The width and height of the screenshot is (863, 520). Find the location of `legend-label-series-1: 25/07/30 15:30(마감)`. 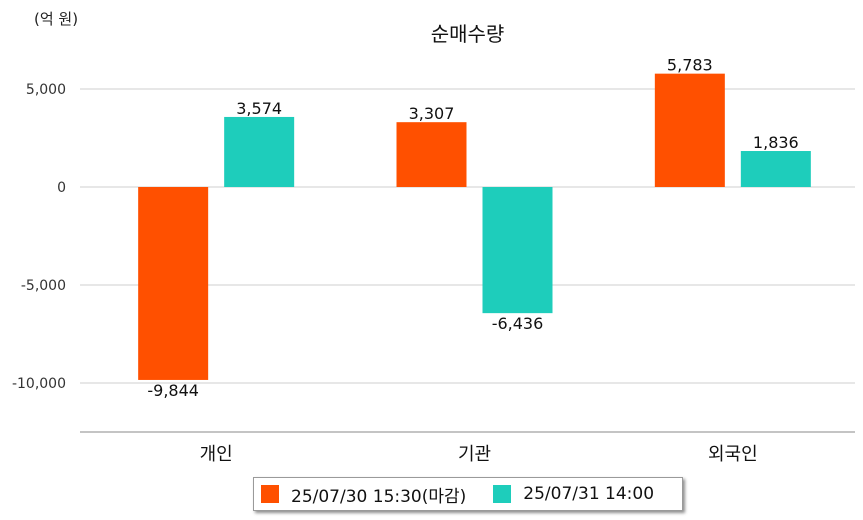

legend-label-series-1: 25/07/30 15:30(마감) is located at coordinates (379, 496).